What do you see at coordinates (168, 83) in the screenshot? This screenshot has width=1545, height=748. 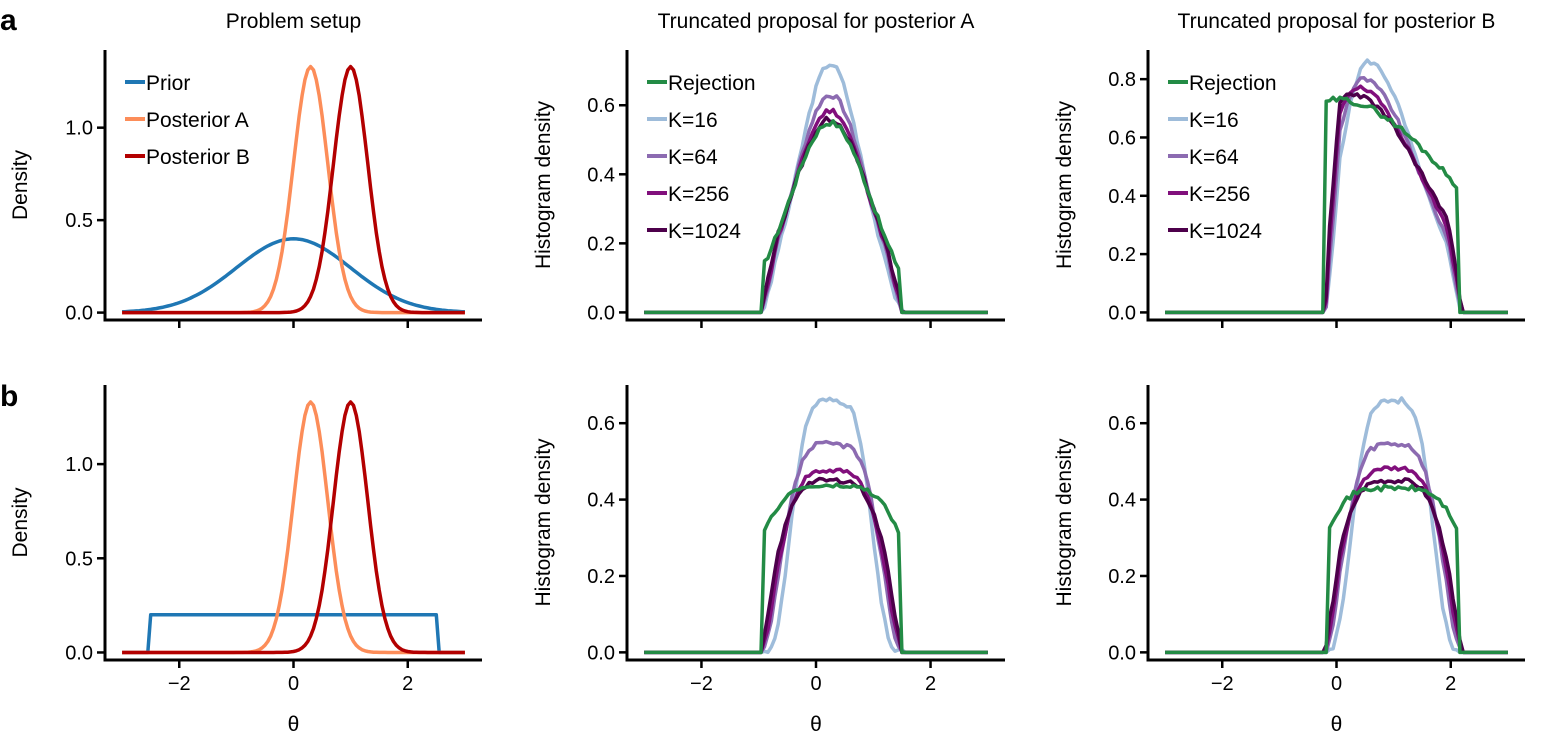 I see `legend-label: Prior` at bounding box center [168, 83].